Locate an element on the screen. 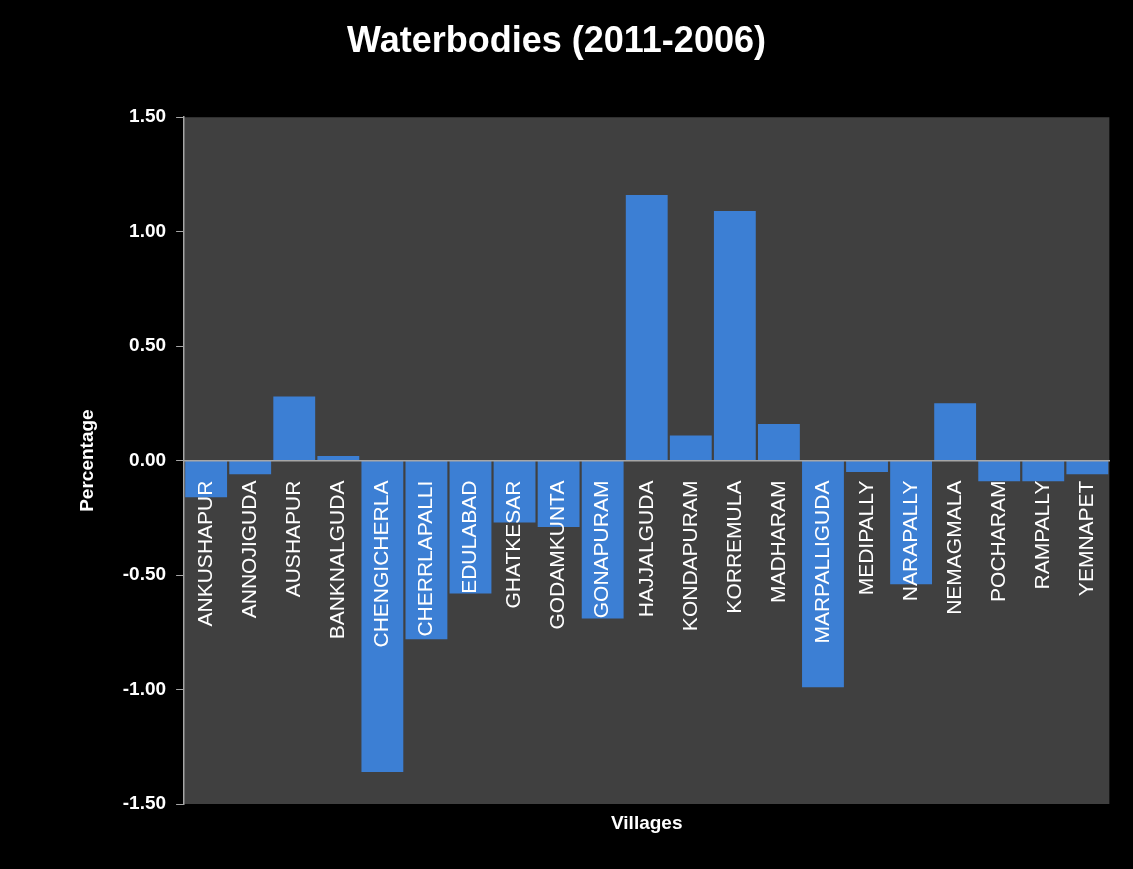 Image resolution: width=1133 pixels, height=869 pixels. y-tick-label: 0.00 is located at coordinates (148, 459).